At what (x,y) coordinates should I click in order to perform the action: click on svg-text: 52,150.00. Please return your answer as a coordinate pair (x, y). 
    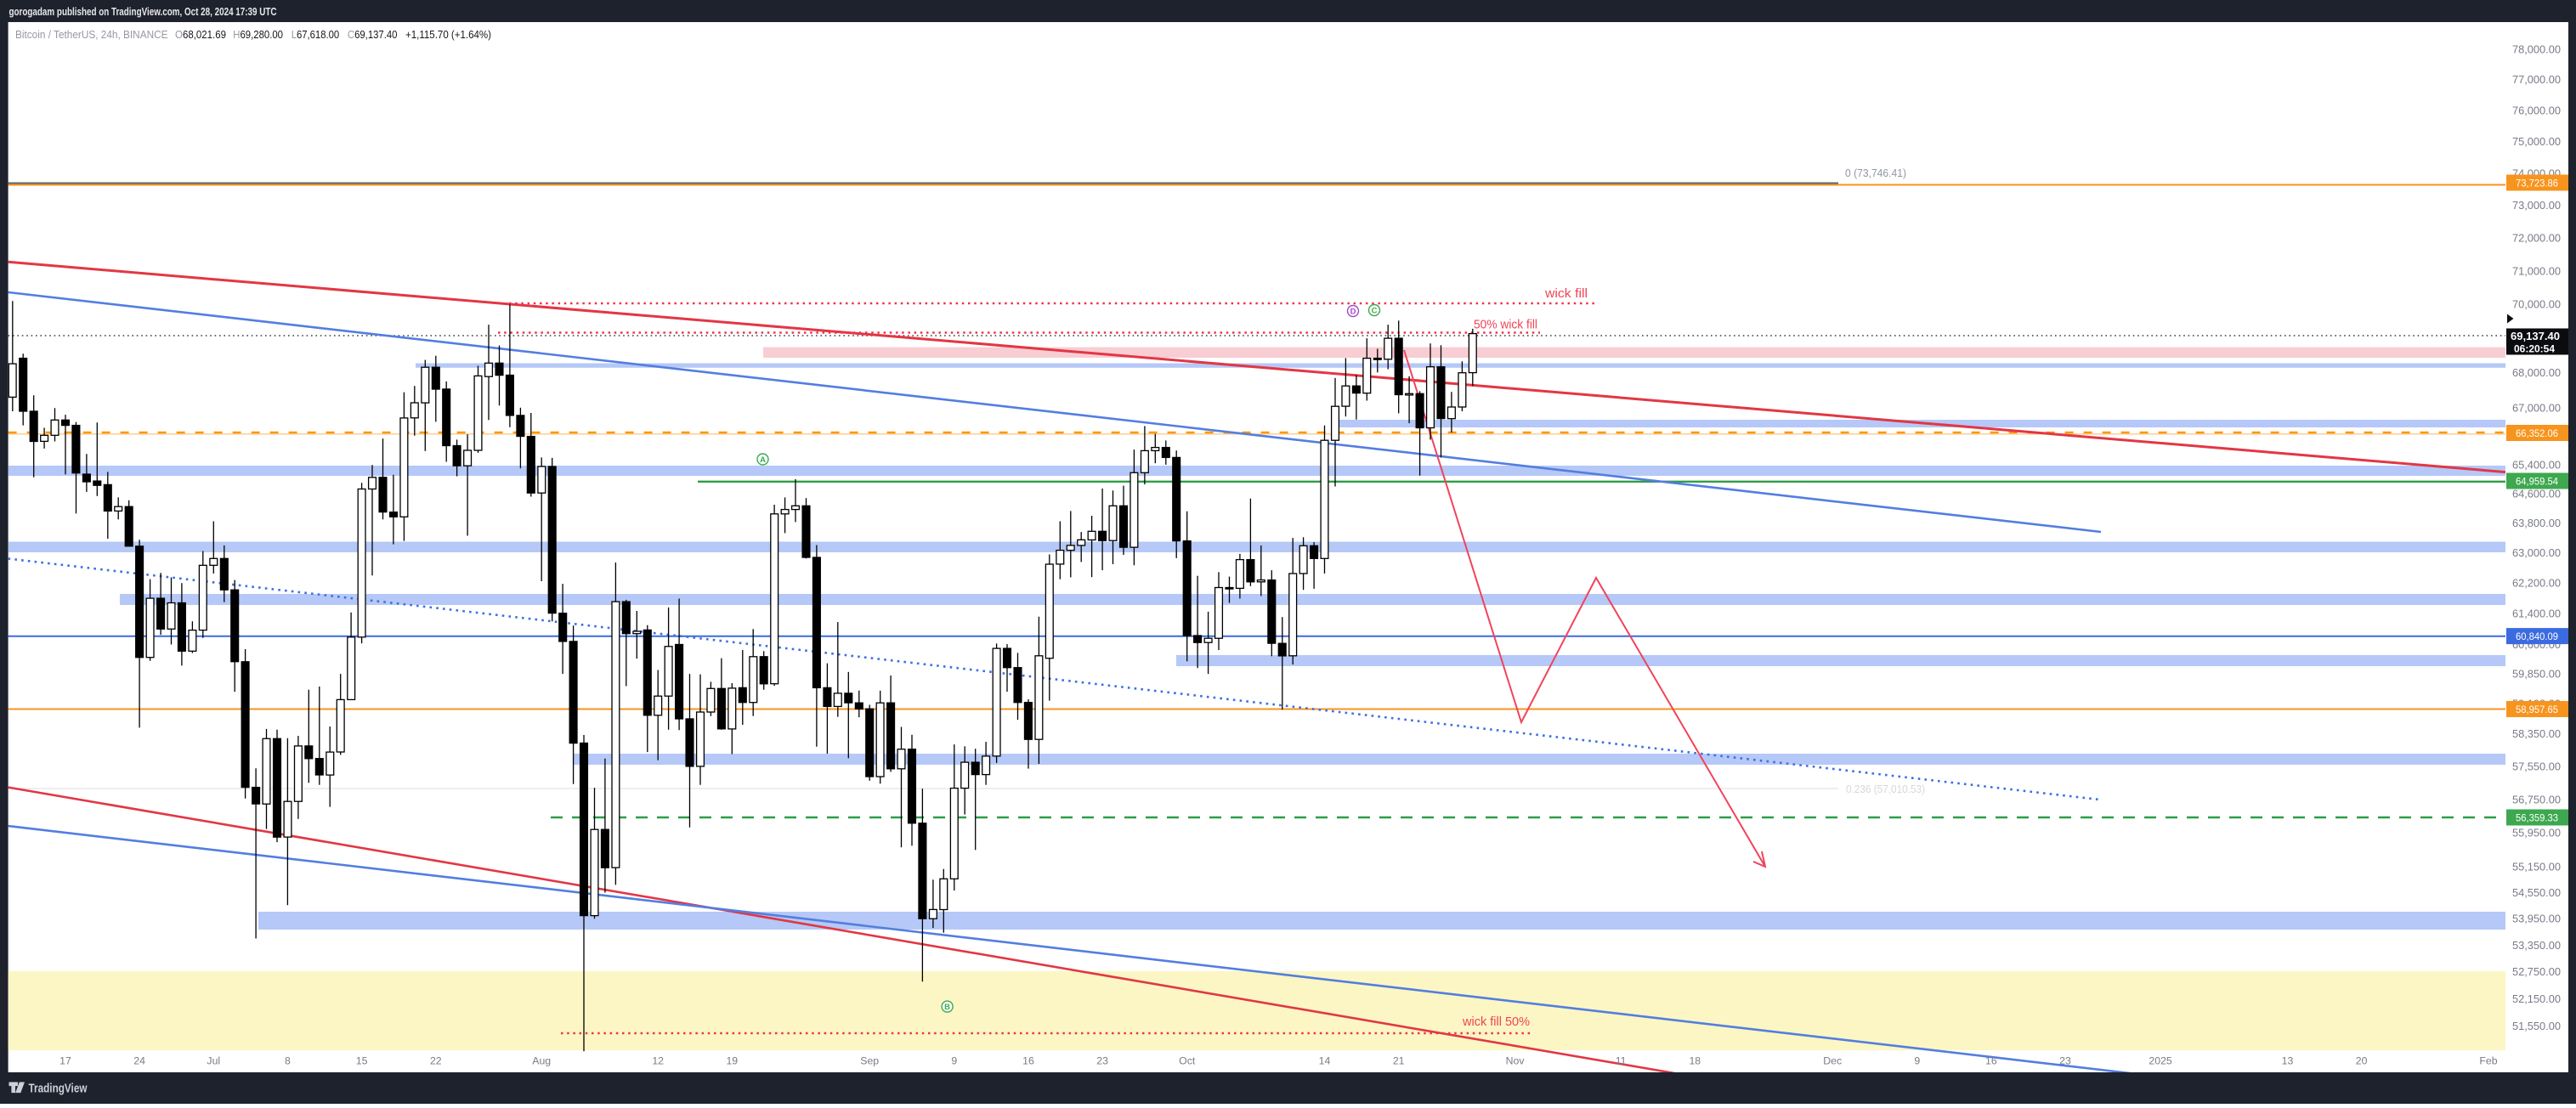
    Looking at the image, I should click on (2536, 999).